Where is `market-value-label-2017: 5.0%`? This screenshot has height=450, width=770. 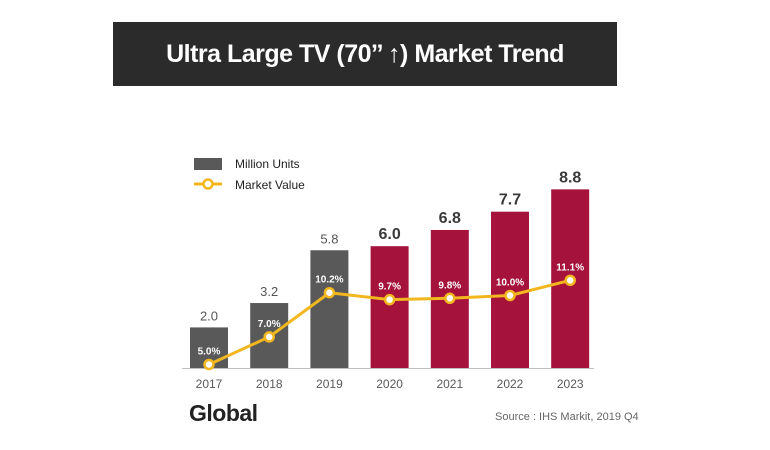
market-value-label-2017: 5.0% is located at coordinates (209, 352).